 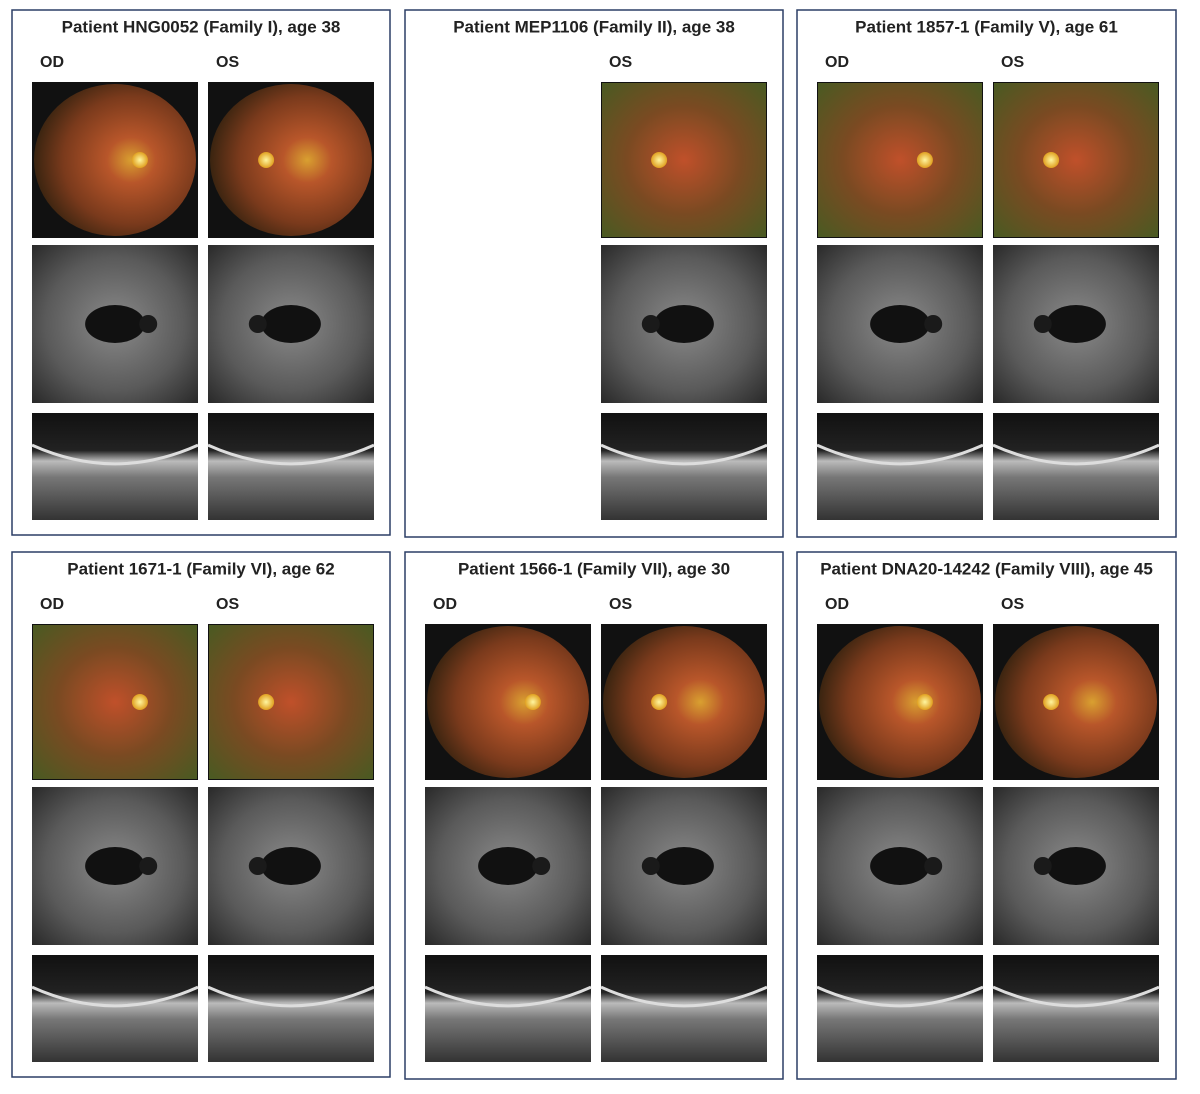 What do you see at coordinates (594, 568) in the screenshot?
I see `panel-title: Patient 1566-1 (Family VII), age 30` at bounding box center [594, 568].